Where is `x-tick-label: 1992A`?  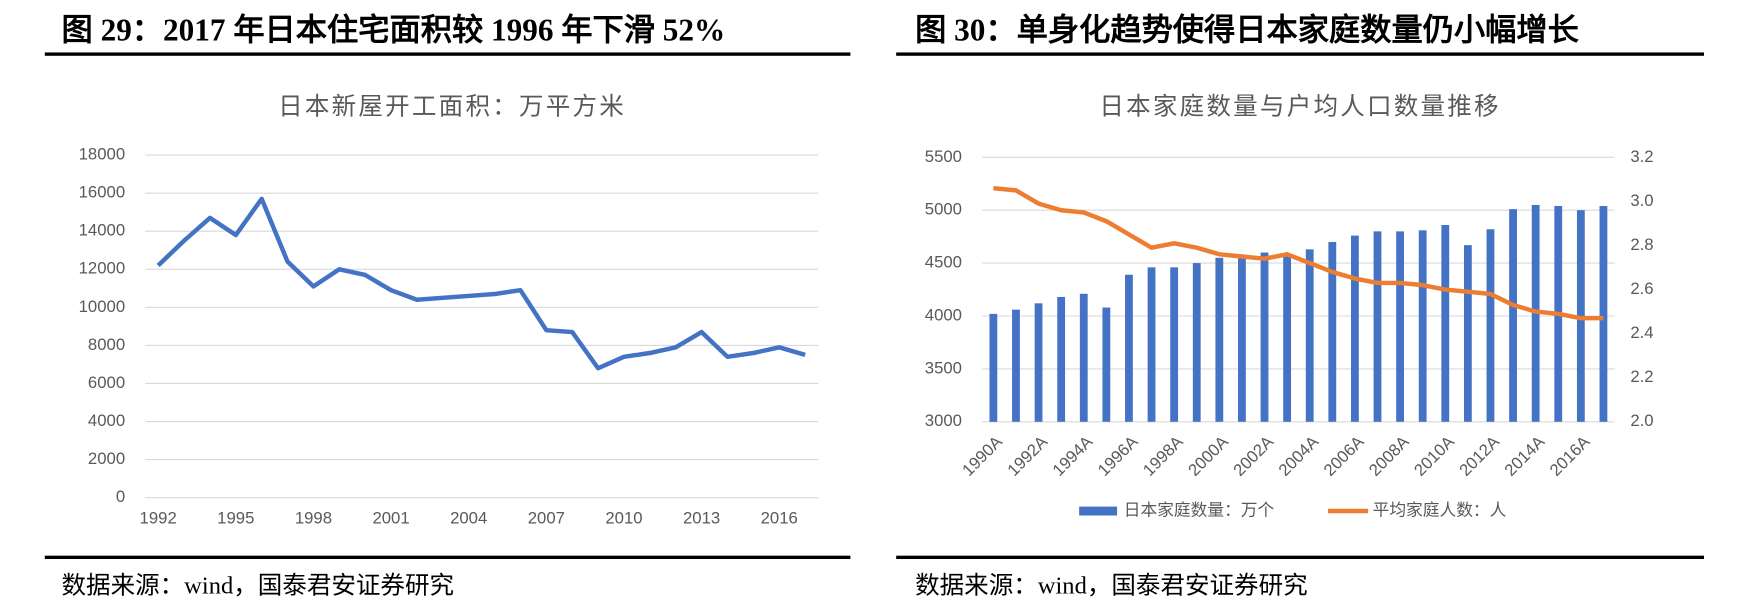
x-tick-label: 1992A is located at coordinates (1028, 456).